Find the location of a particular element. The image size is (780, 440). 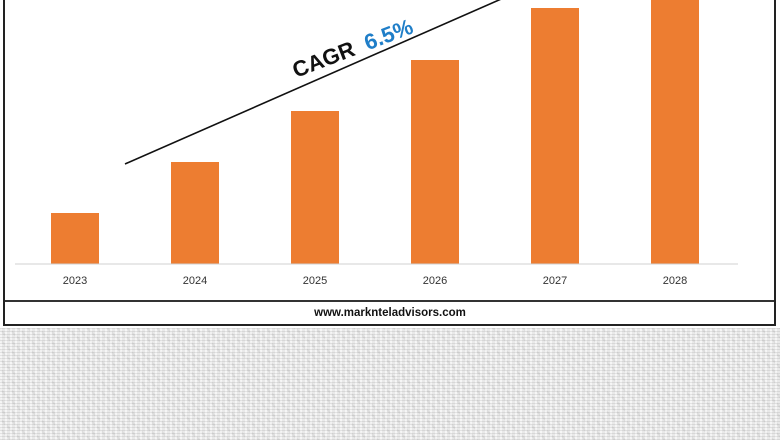

bar-2024 is located at coordinates (195, 213).